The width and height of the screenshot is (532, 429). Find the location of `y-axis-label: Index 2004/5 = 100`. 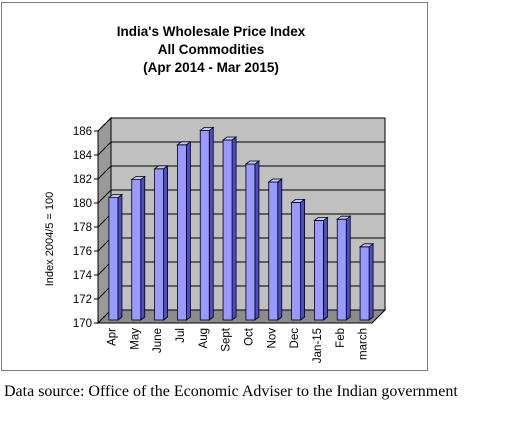

y-axis-label: Index 2004/5 = 100 is located at coordinates (50, 239).